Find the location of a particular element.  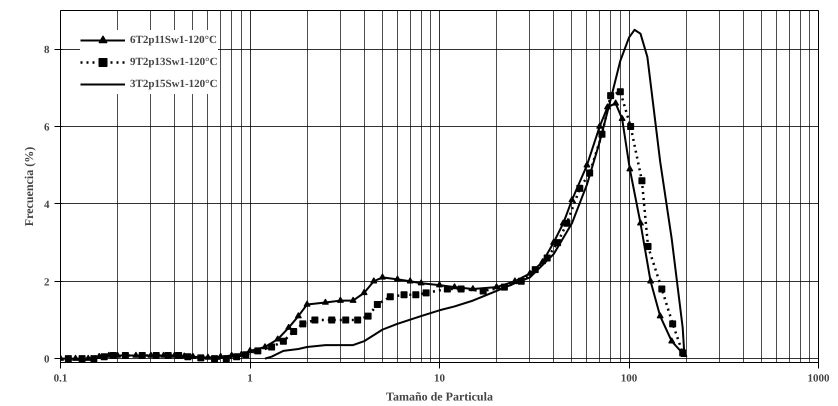

y-tick-label: 0 is located at coordinates (47, 360).